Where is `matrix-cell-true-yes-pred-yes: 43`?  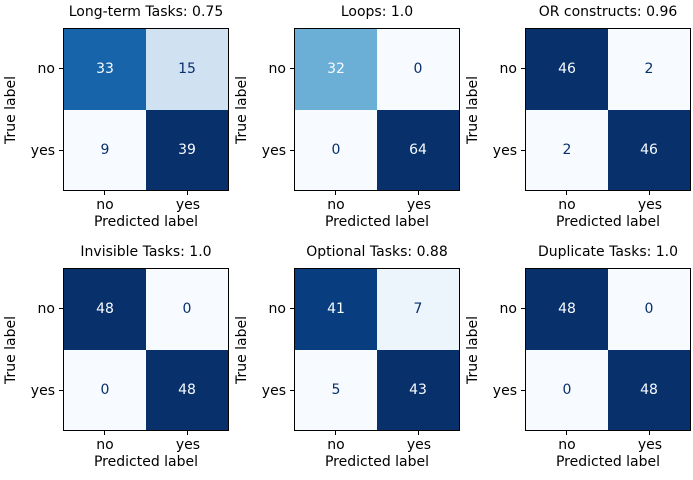 matrix-cell-true-yes-pred-yes: 43 is located at coordinates (418, 389).